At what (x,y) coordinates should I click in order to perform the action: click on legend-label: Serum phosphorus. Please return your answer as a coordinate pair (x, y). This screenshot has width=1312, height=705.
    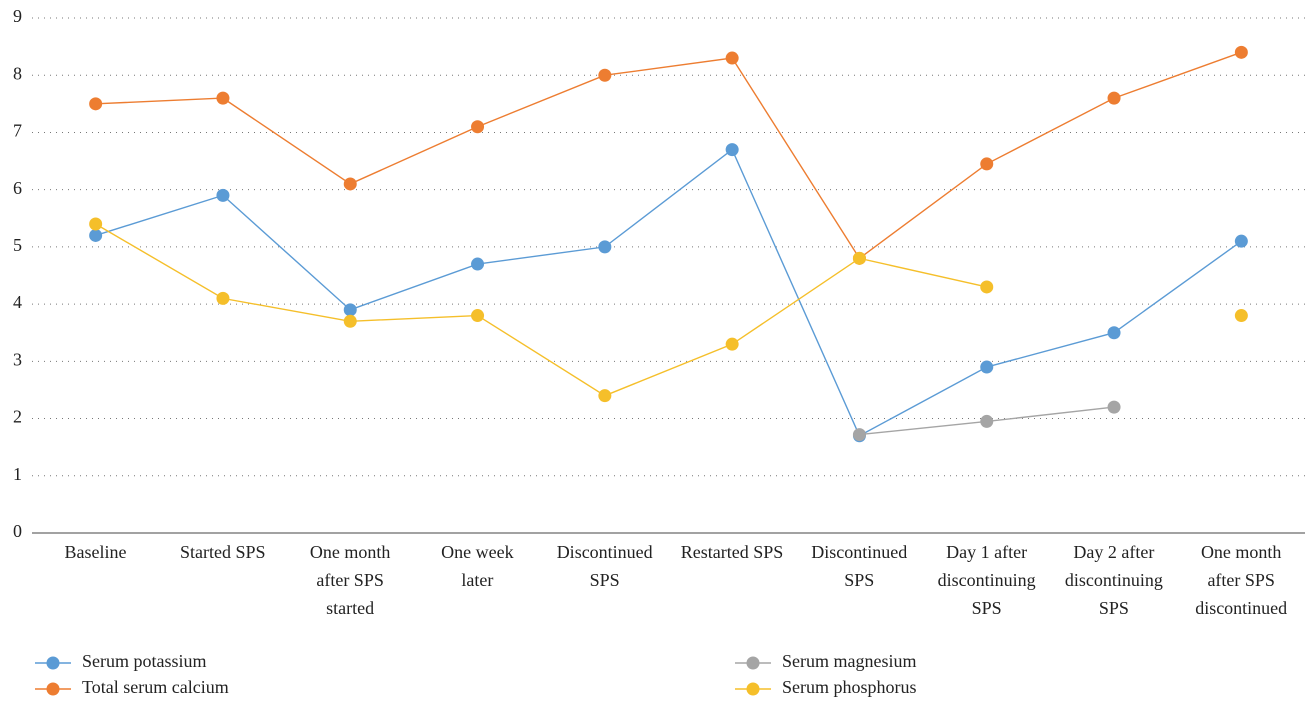
    Looking at the image, I should click on (849, 687).